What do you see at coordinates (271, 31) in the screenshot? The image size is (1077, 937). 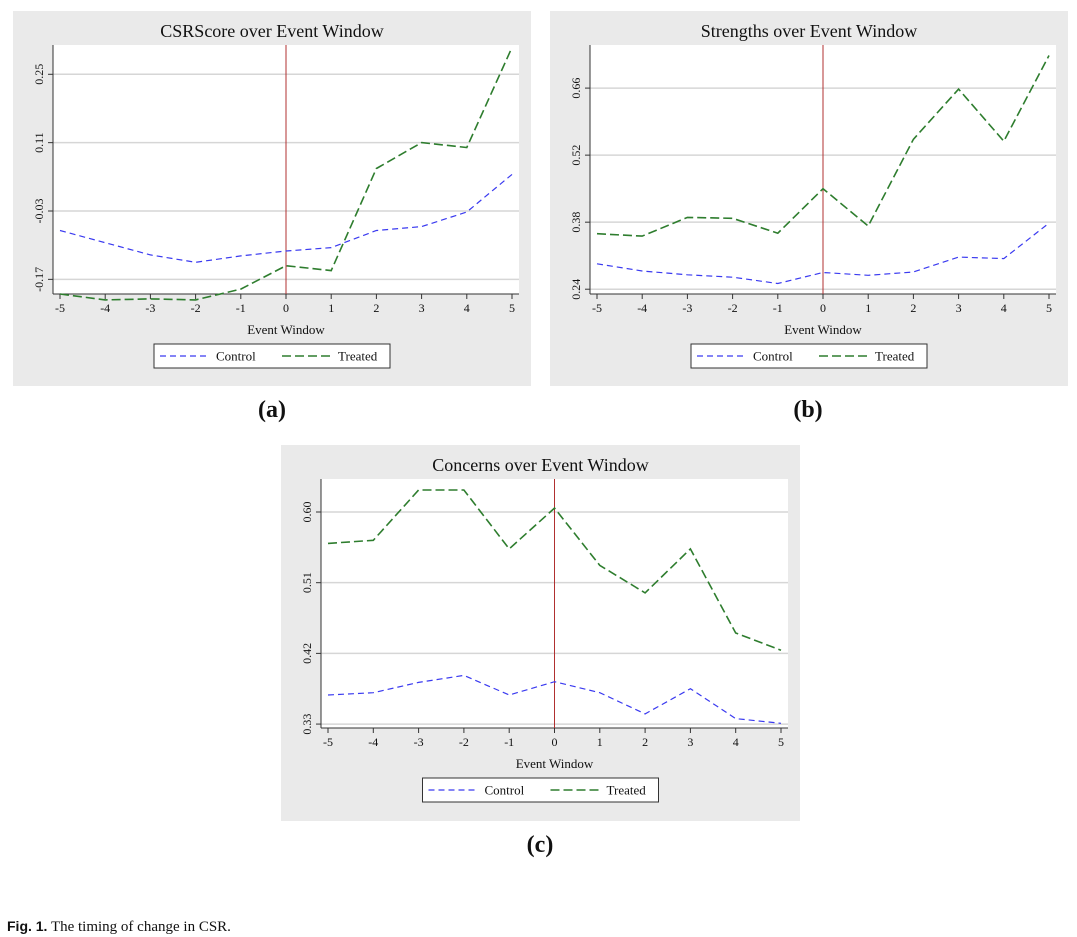 I see `chart-title: CSRScore over Event Window` at bounding box center [271, 31].